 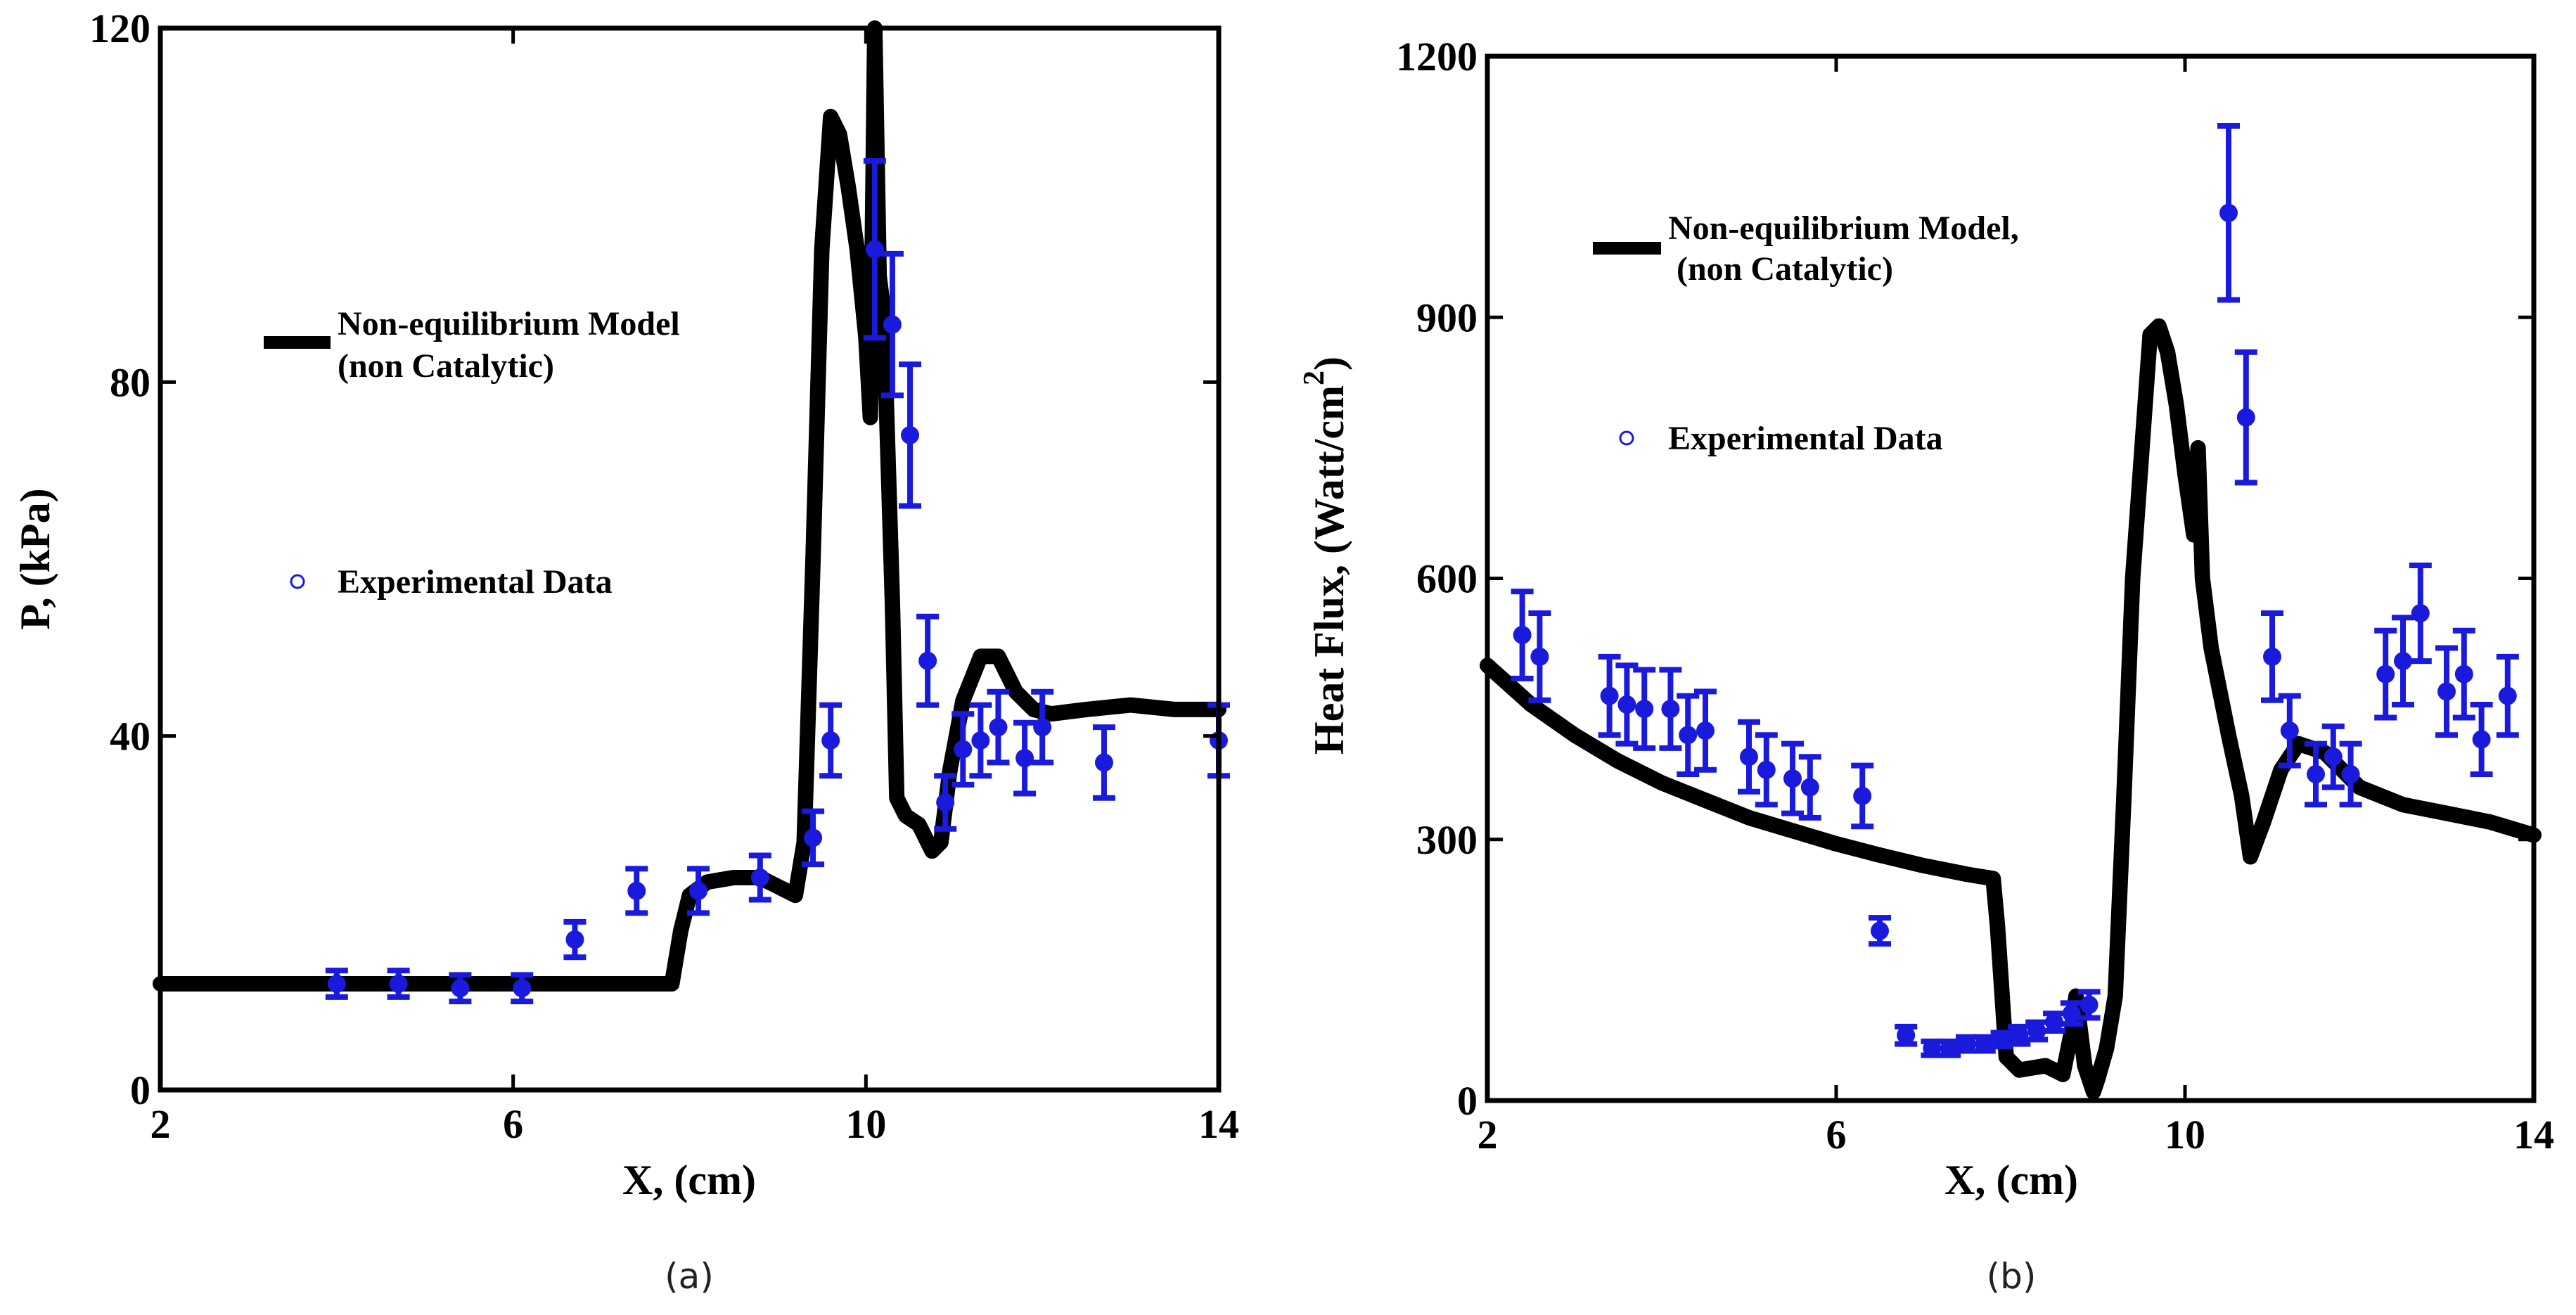 I want to click on chart-a-y-tick-label: 80, so click(x=130, y=382).